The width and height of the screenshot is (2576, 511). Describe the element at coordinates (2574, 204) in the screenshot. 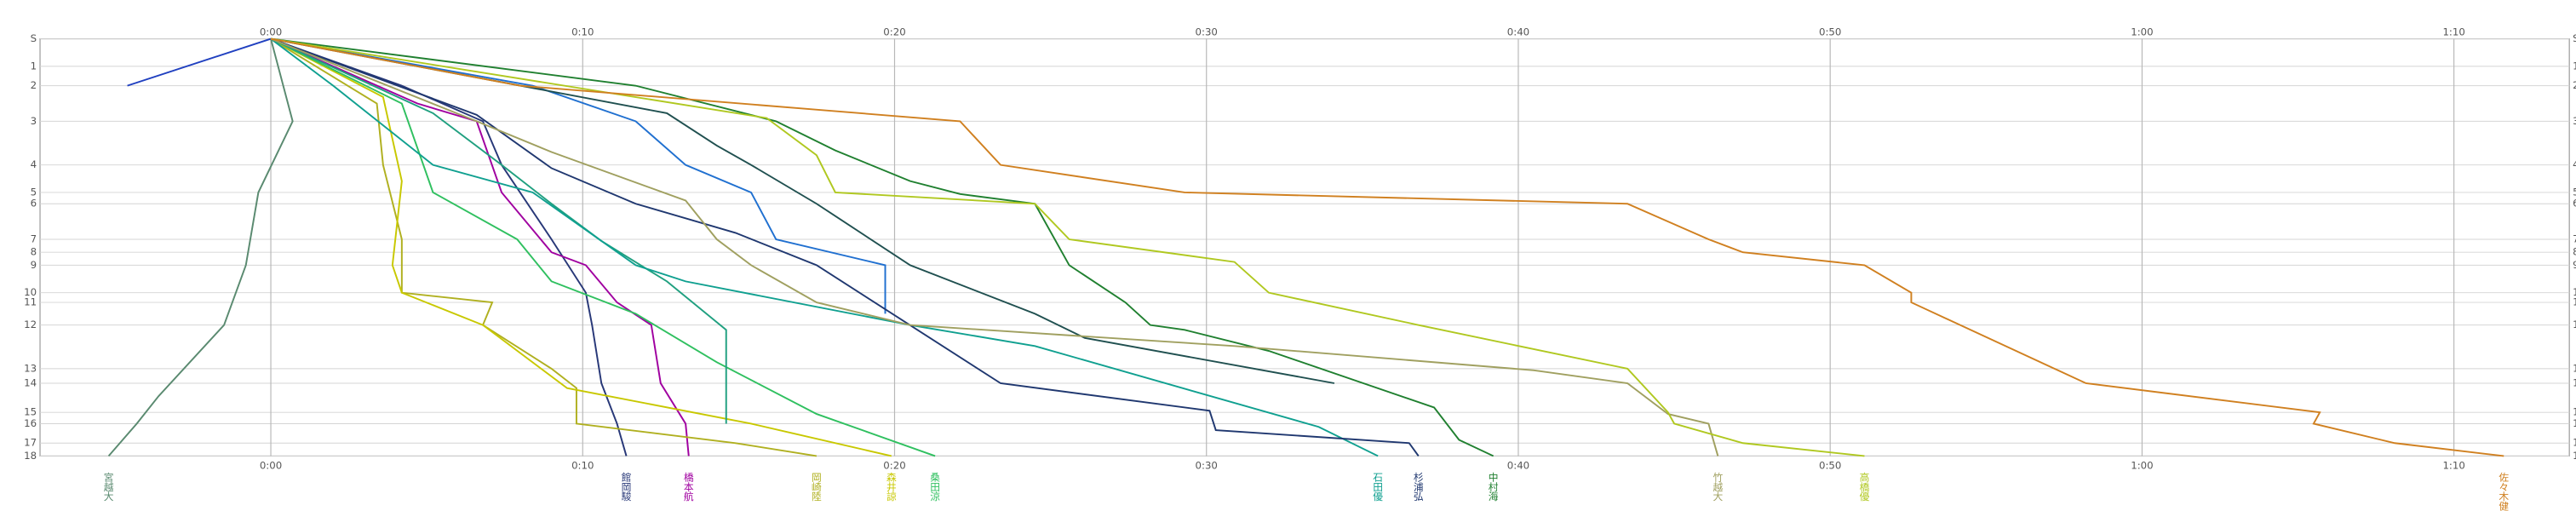

I see `y-tick-label-right: 6` at that location.